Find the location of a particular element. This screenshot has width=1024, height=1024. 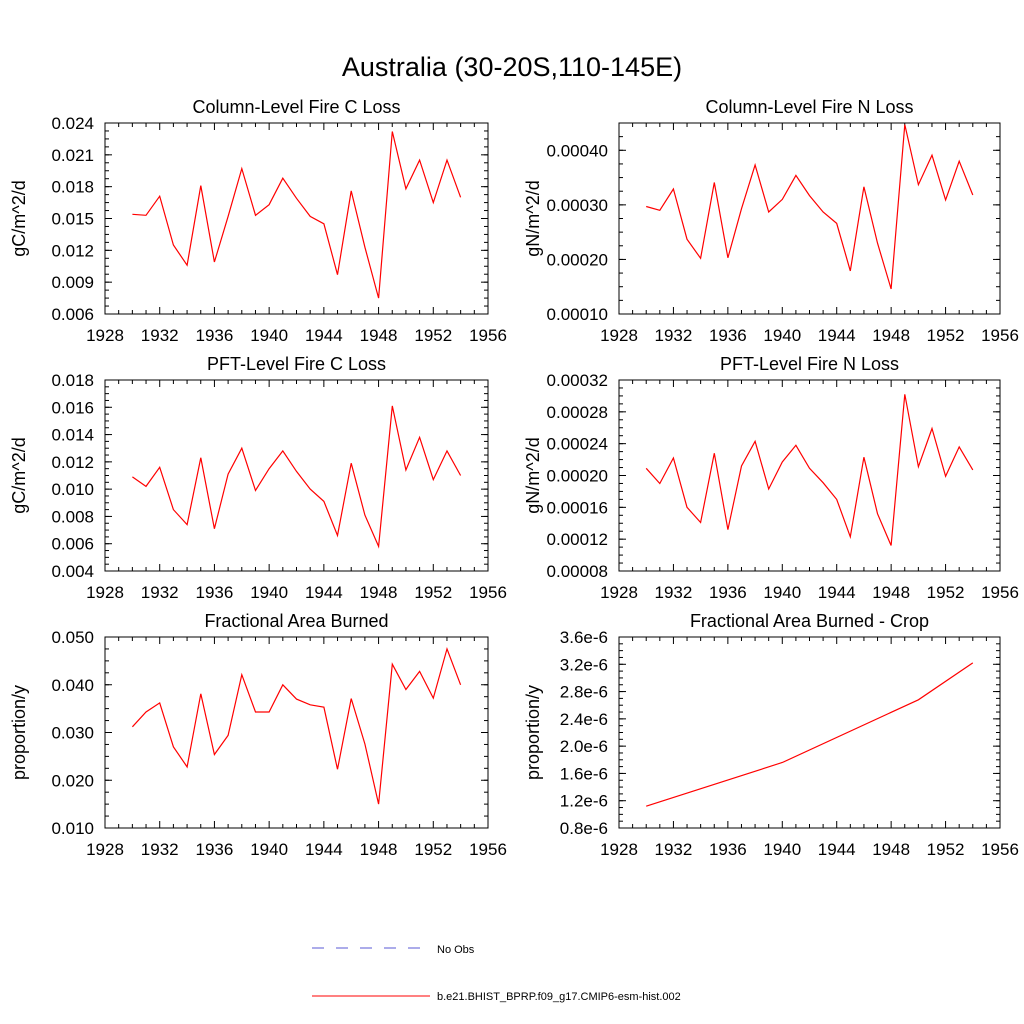

main-title: Australia (30-20S,110-145E) is located at coordinates (512, 67).